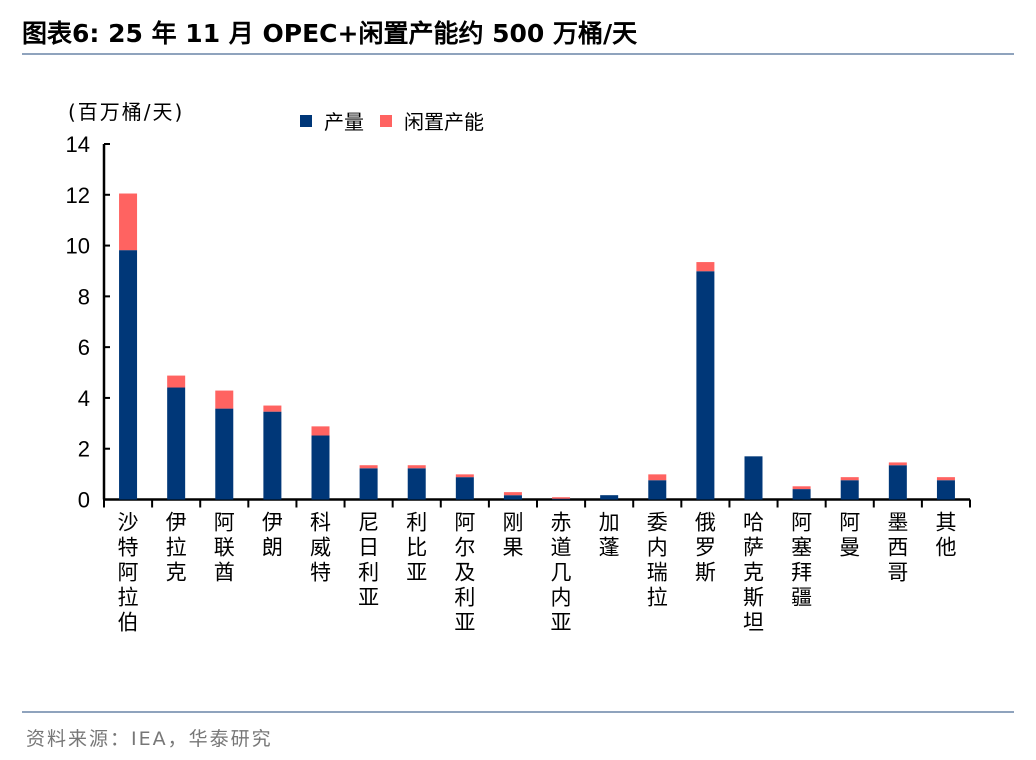 The width and height of the screenshot is (1036, 760). I want to click on y-tick-label: 12, so click(78, 195).